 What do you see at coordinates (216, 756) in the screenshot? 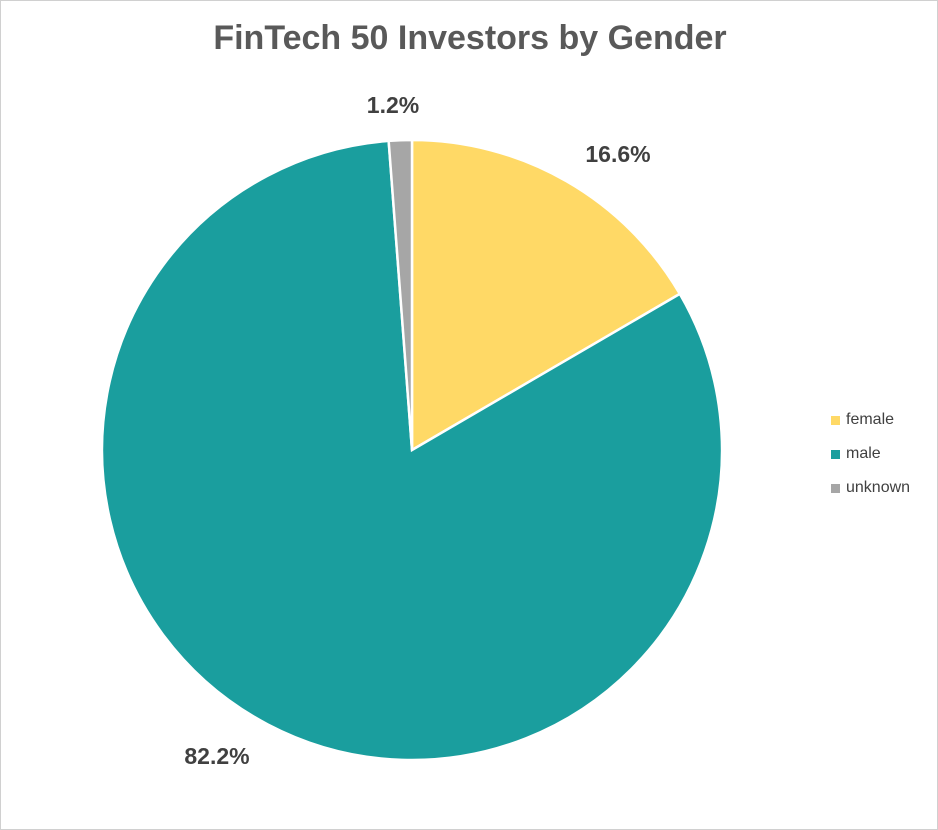
I see `data-label-male: 82.2%` at bounding box center [216, 756].